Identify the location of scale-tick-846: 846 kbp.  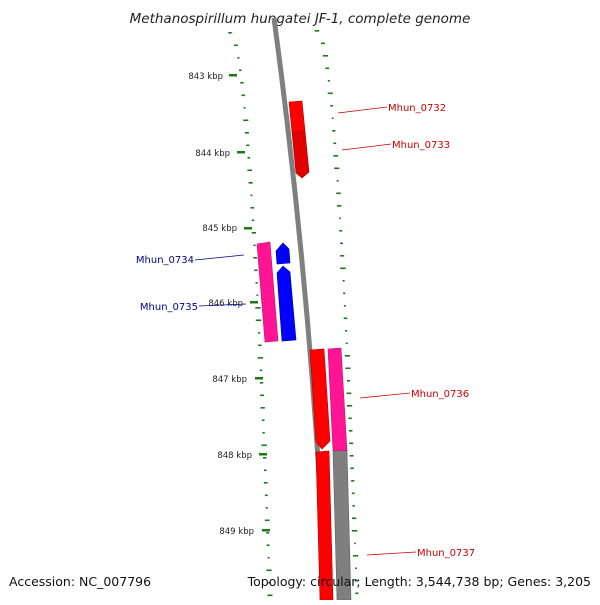
(233, 304).